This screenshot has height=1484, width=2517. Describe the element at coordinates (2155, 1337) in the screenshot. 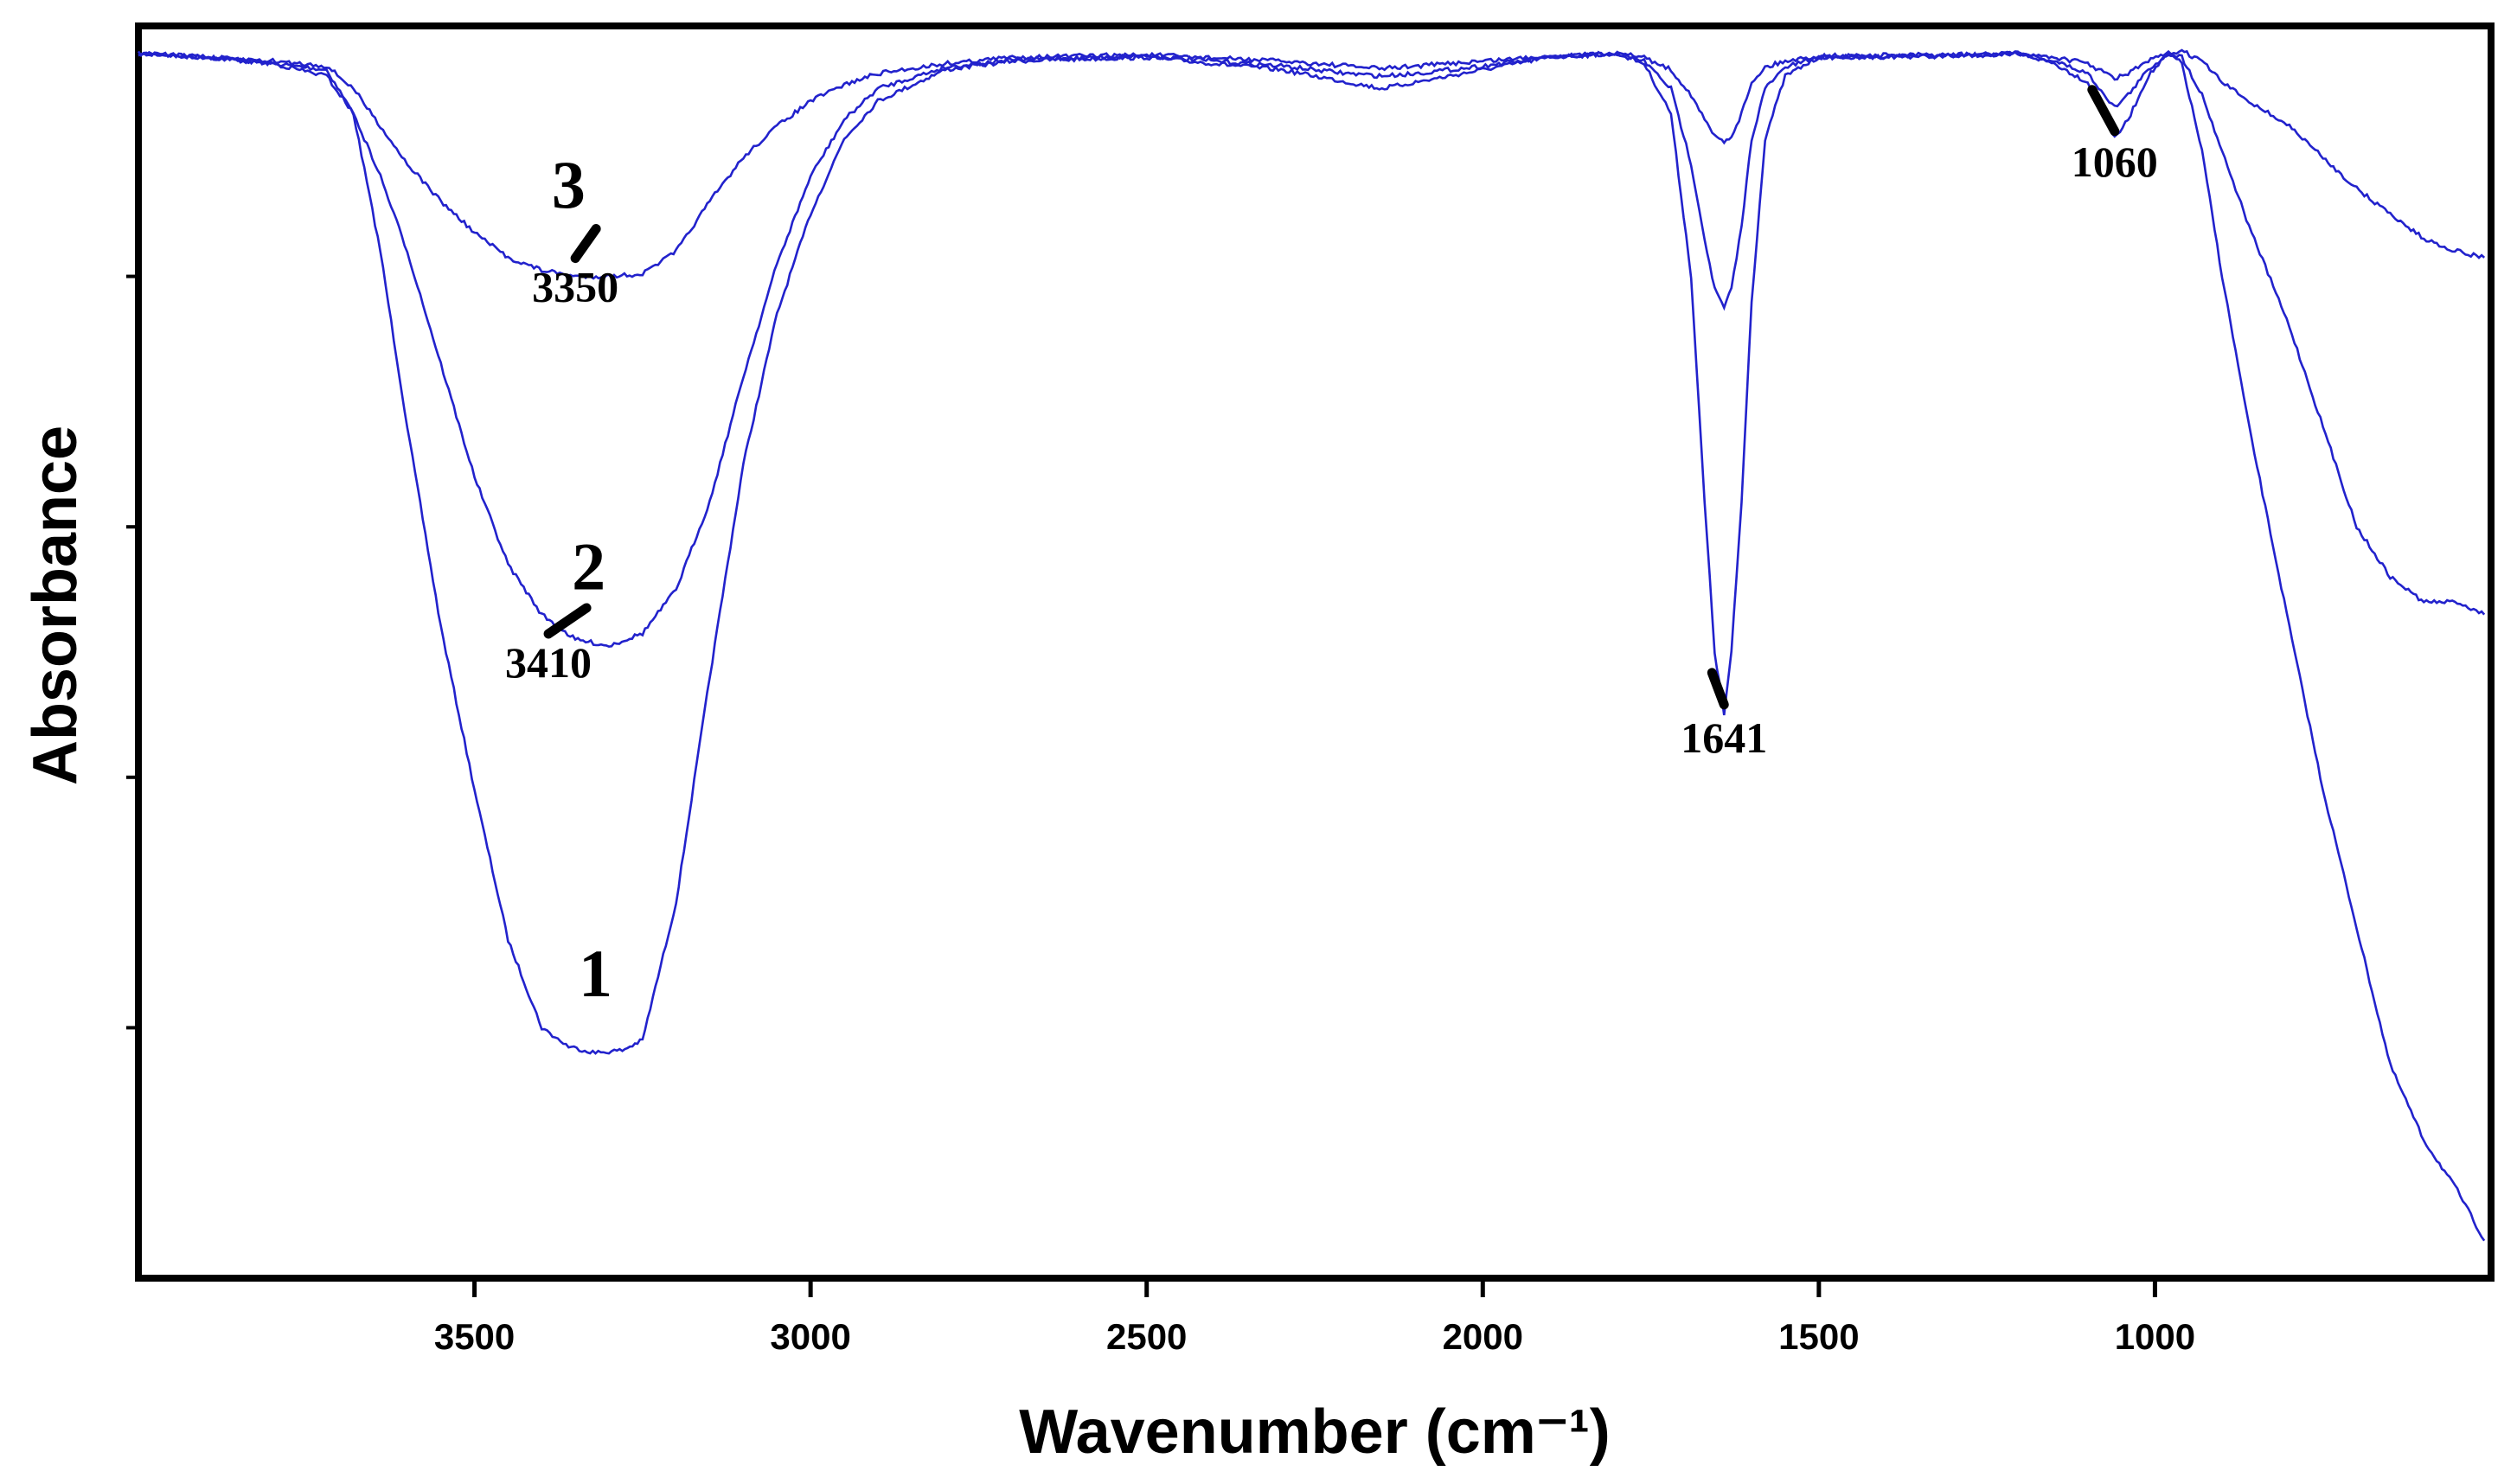

I see `x-tick-label: 1000` at that location.